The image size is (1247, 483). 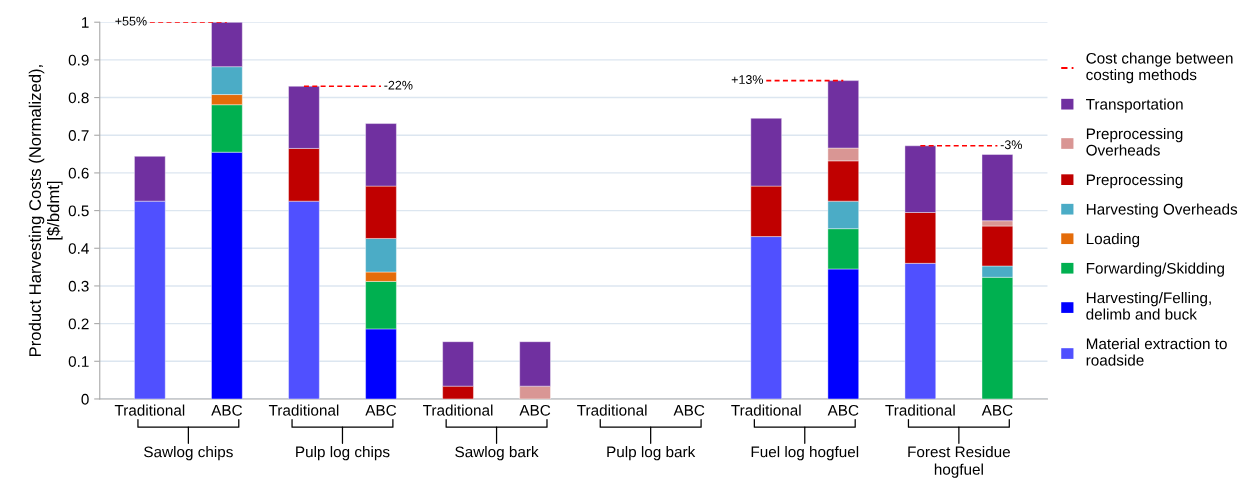 What do you see at coordinates (78, 98) in the screenshot?
I see `y-tick-label: 0.8` at bounding box center [78, 98].